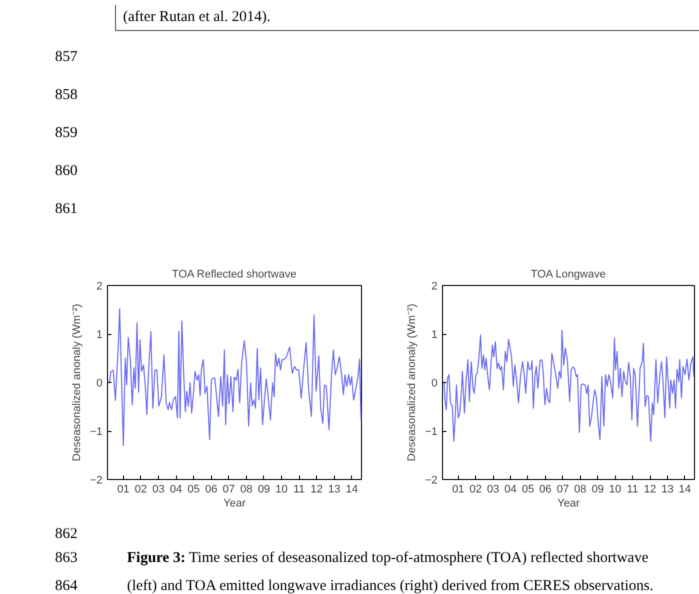  Describe the element at coordinates (66, 558) in the screenshot. I see `text: 863` at that location.